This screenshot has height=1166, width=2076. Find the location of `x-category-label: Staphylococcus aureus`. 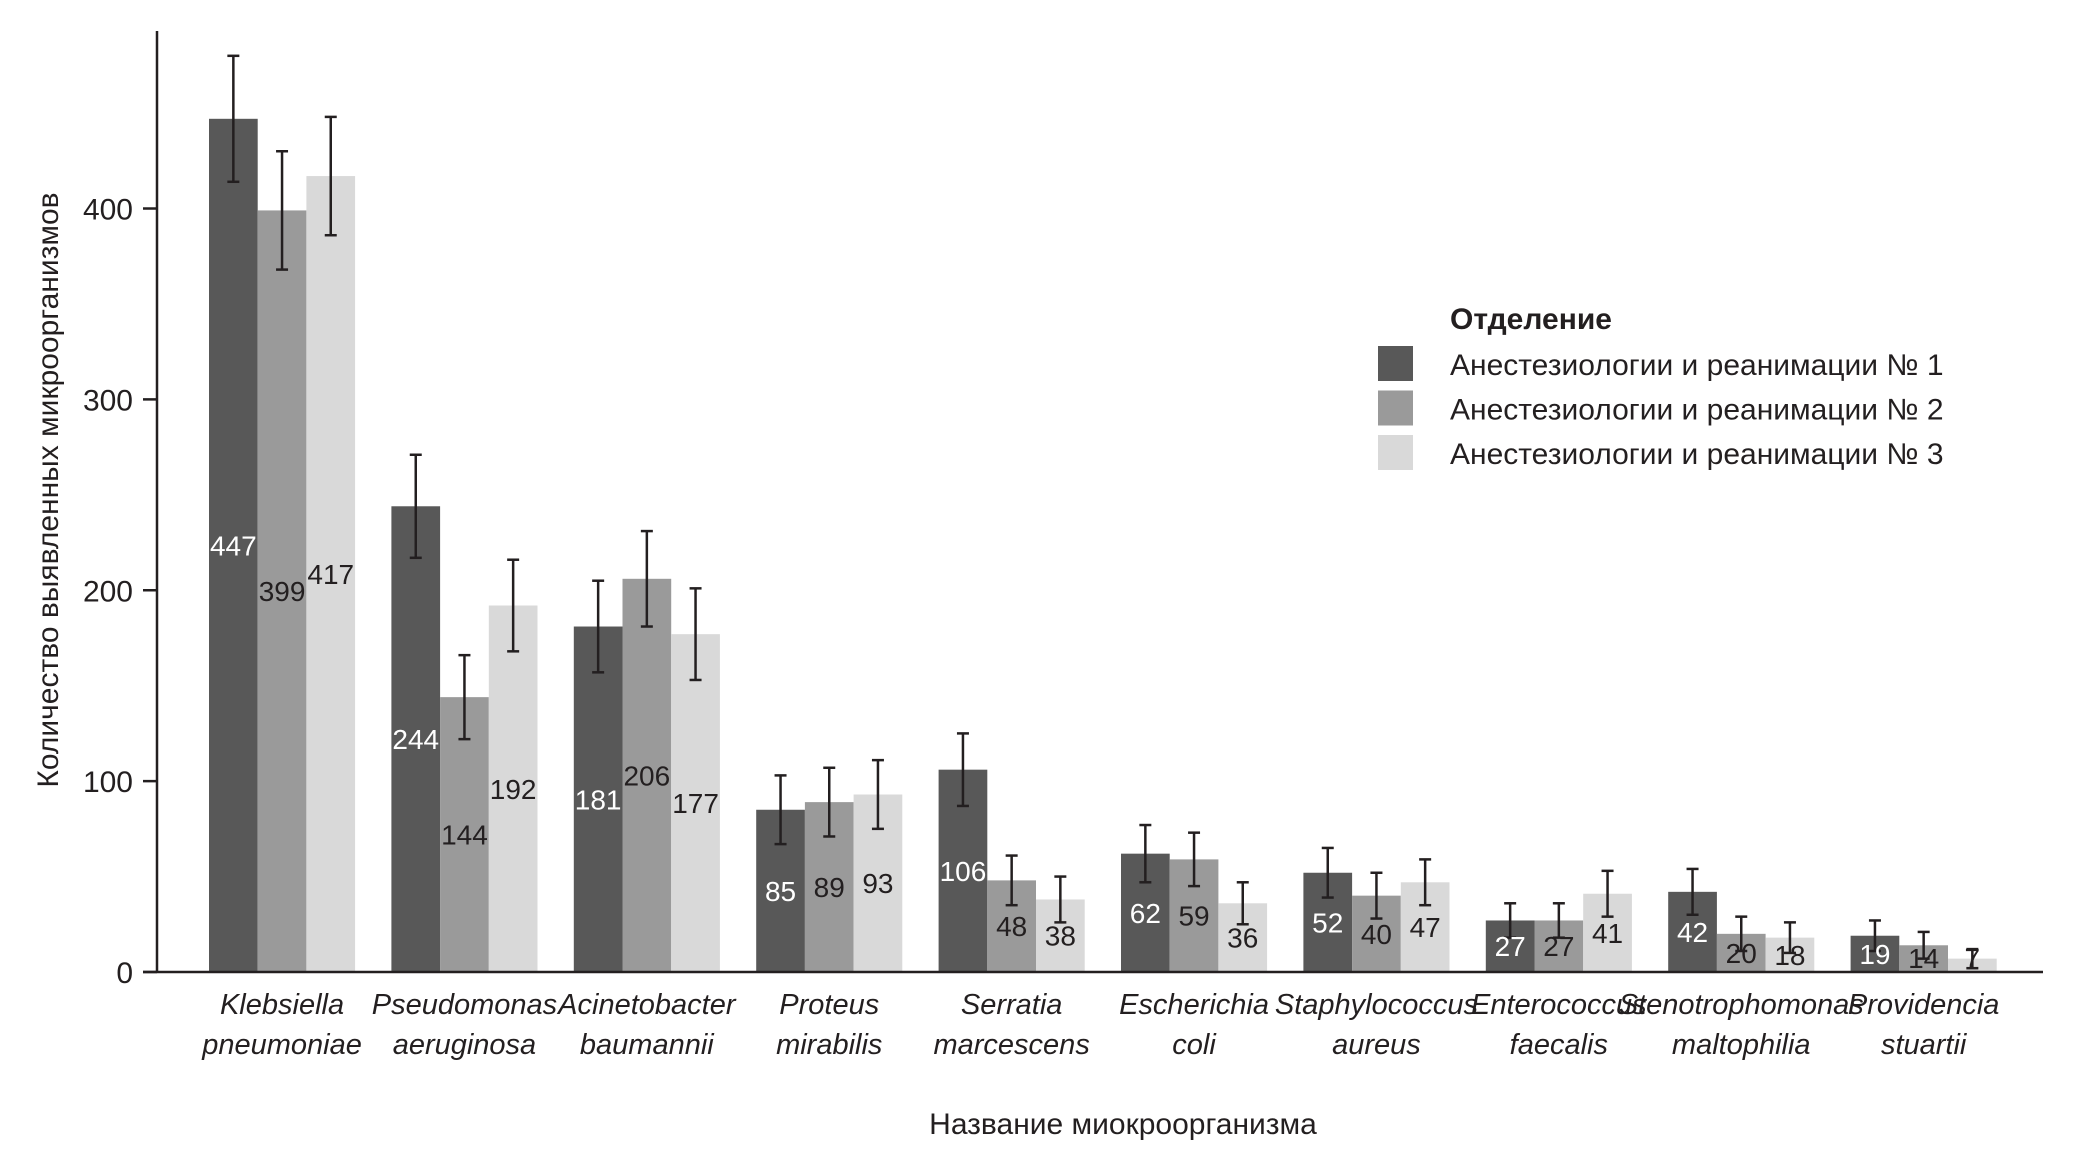

x-category-label: Staphylococcus aureus is located at coordinates (1376, 1025).